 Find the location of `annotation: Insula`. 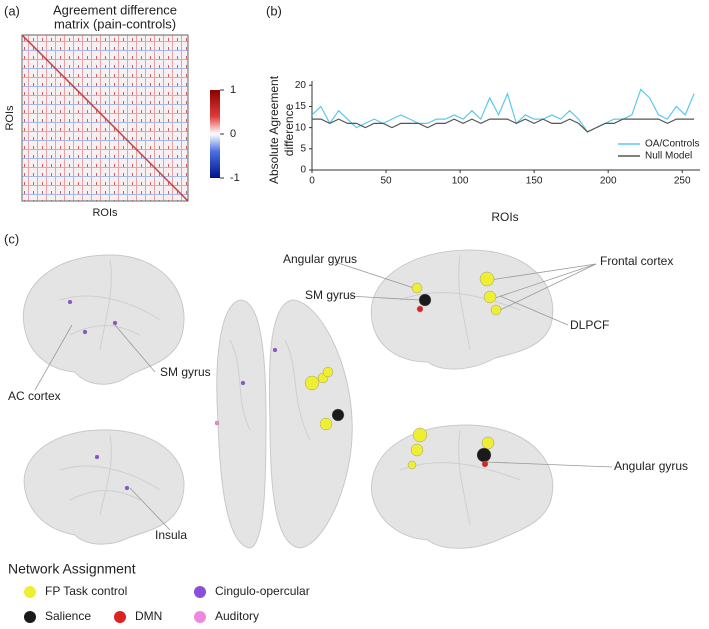

annotation: Insula is located at coordinates (171, 535).